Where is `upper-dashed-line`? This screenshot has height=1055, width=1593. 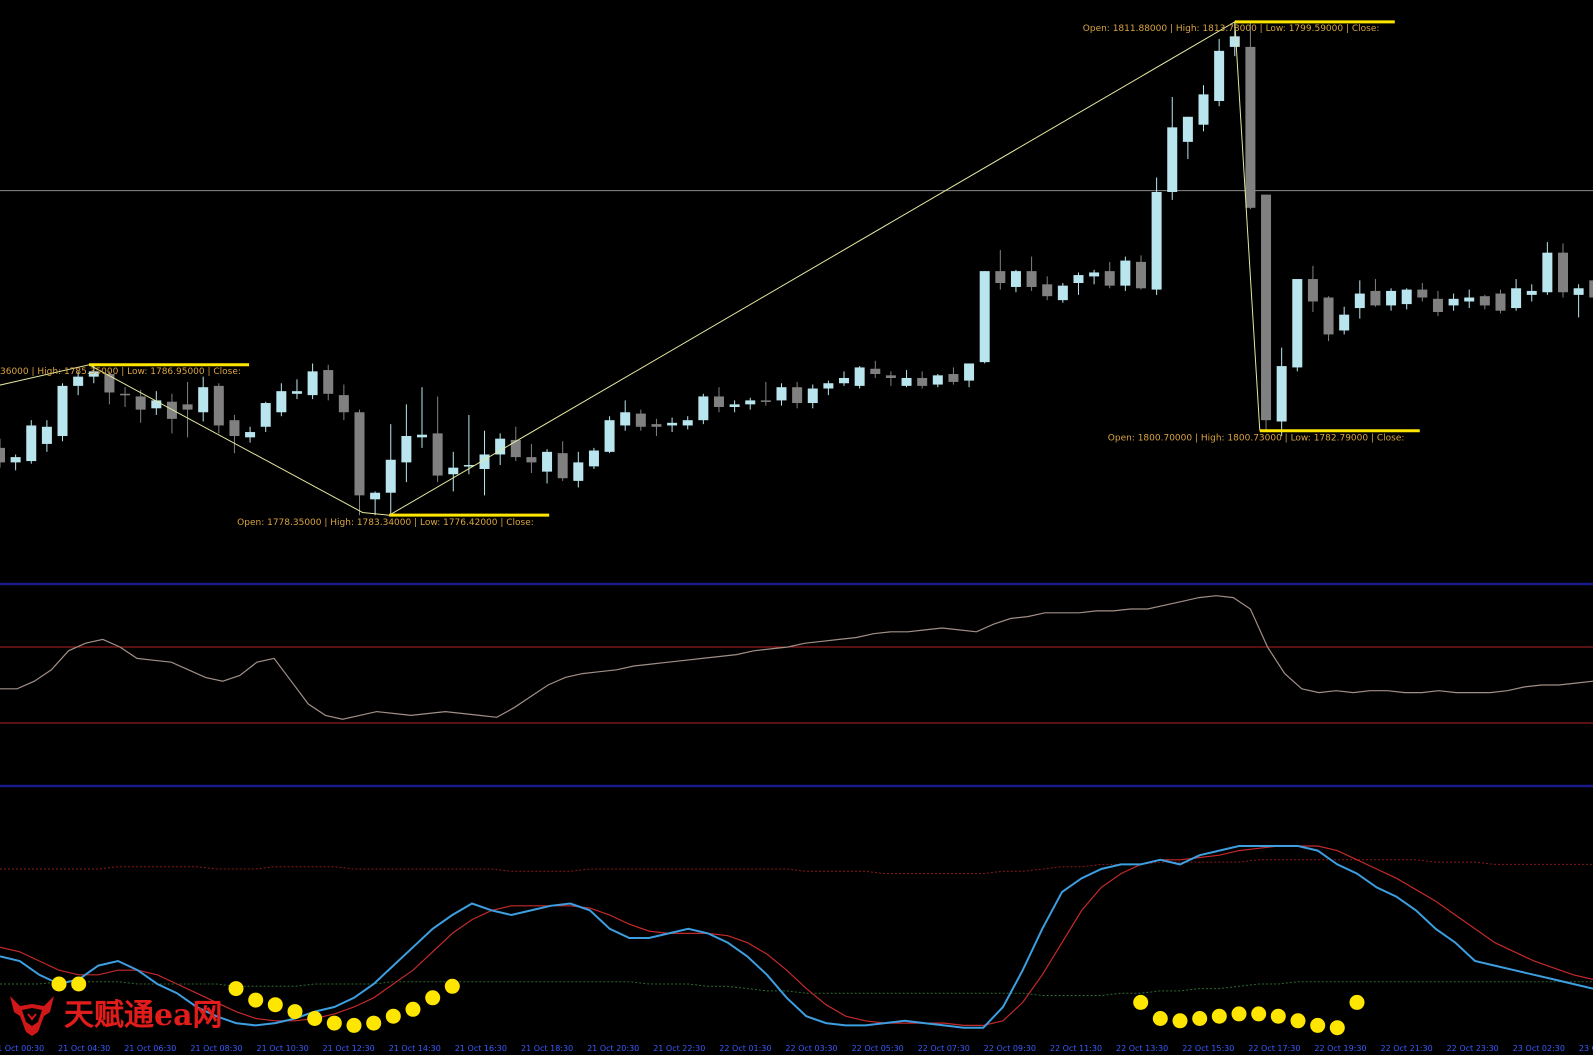 upper-dashed-line is located at coordinates (796, 867).